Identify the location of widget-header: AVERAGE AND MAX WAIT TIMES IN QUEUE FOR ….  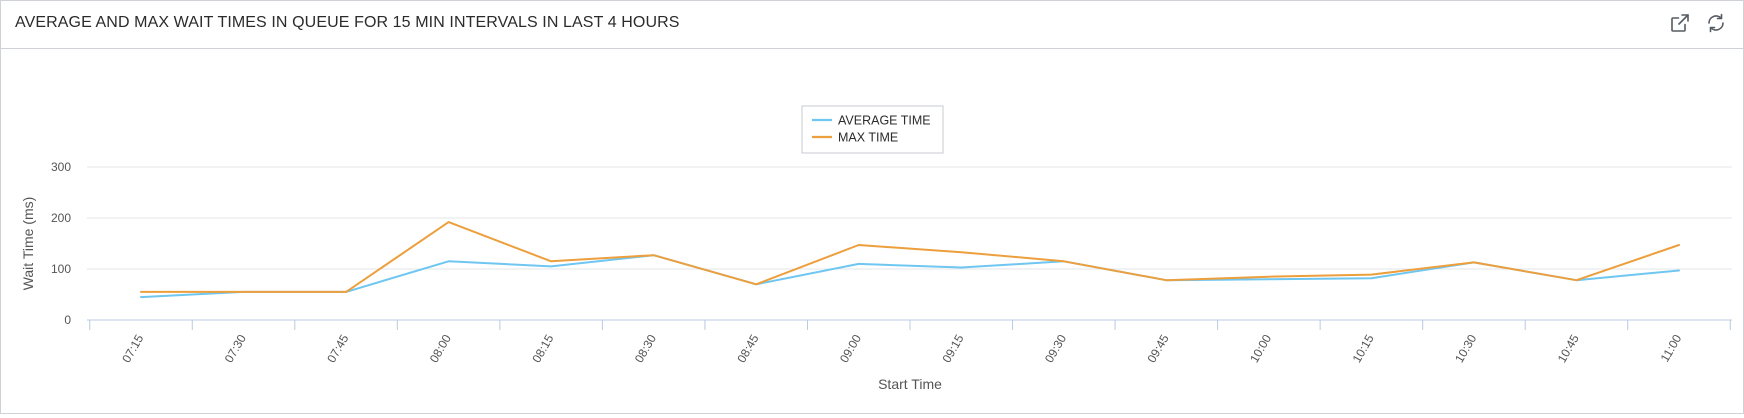
(872, 25).